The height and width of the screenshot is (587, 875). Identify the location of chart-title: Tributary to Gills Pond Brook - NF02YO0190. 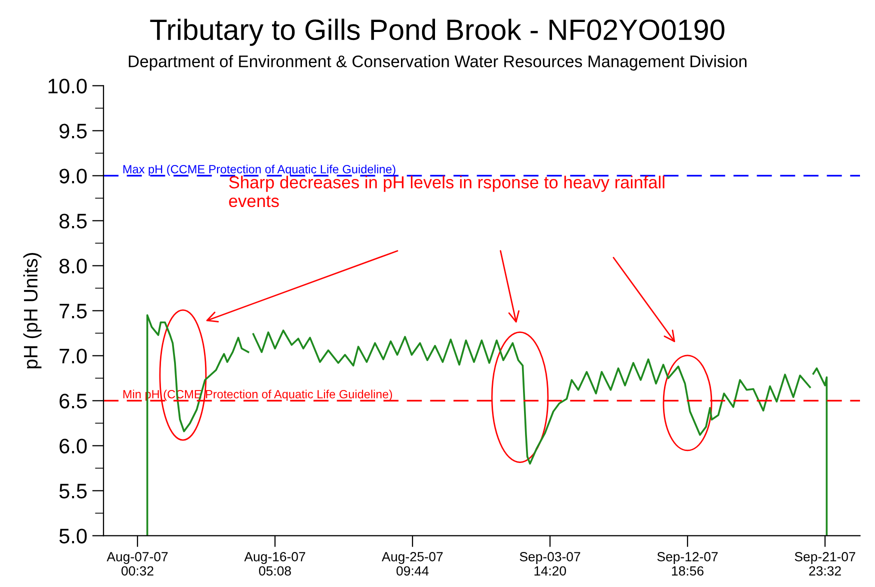
(437, 32).